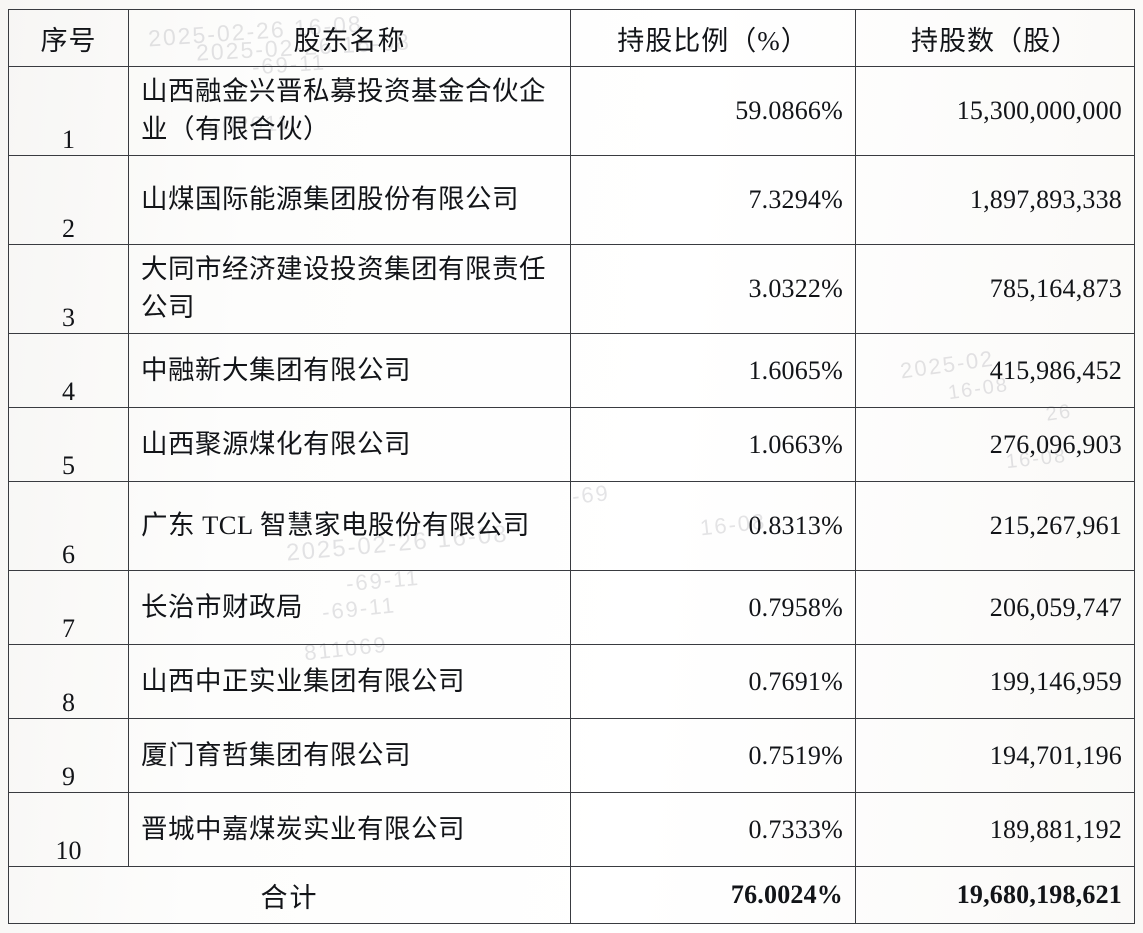 The width and height of the screenshot is (1143, 933). What do you see at coordinates (995, 111) in the screenshot?
I see `holding-shares-cell: 15,300,000,000` at bounding box center [995, 111].